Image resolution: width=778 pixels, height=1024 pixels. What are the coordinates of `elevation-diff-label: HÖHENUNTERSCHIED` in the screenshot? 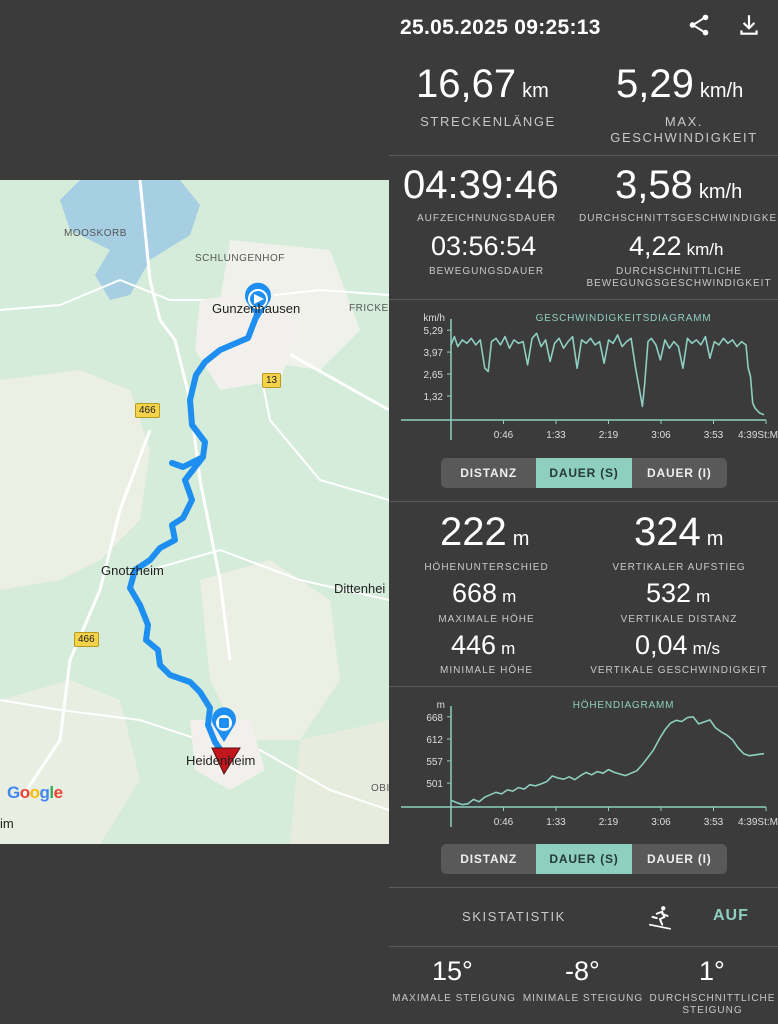 It's located at (486, 567).